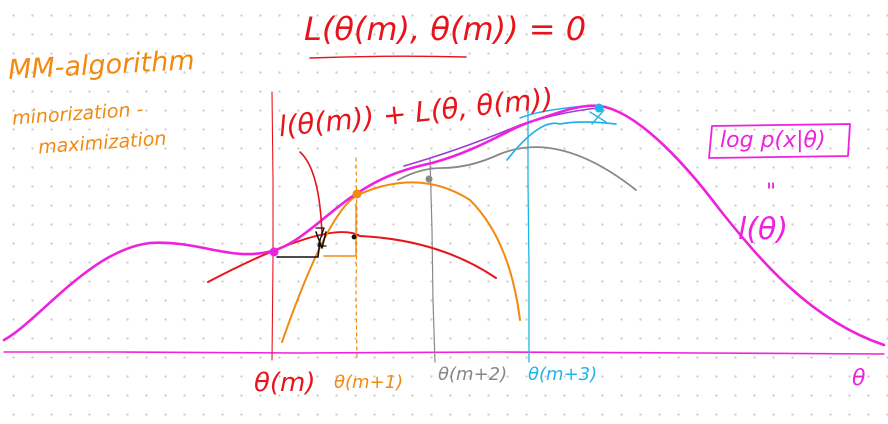 Image resolution: width=888 pixels, height=424 pixels. I want to click on cyan-star-mark, so click(598, 117).